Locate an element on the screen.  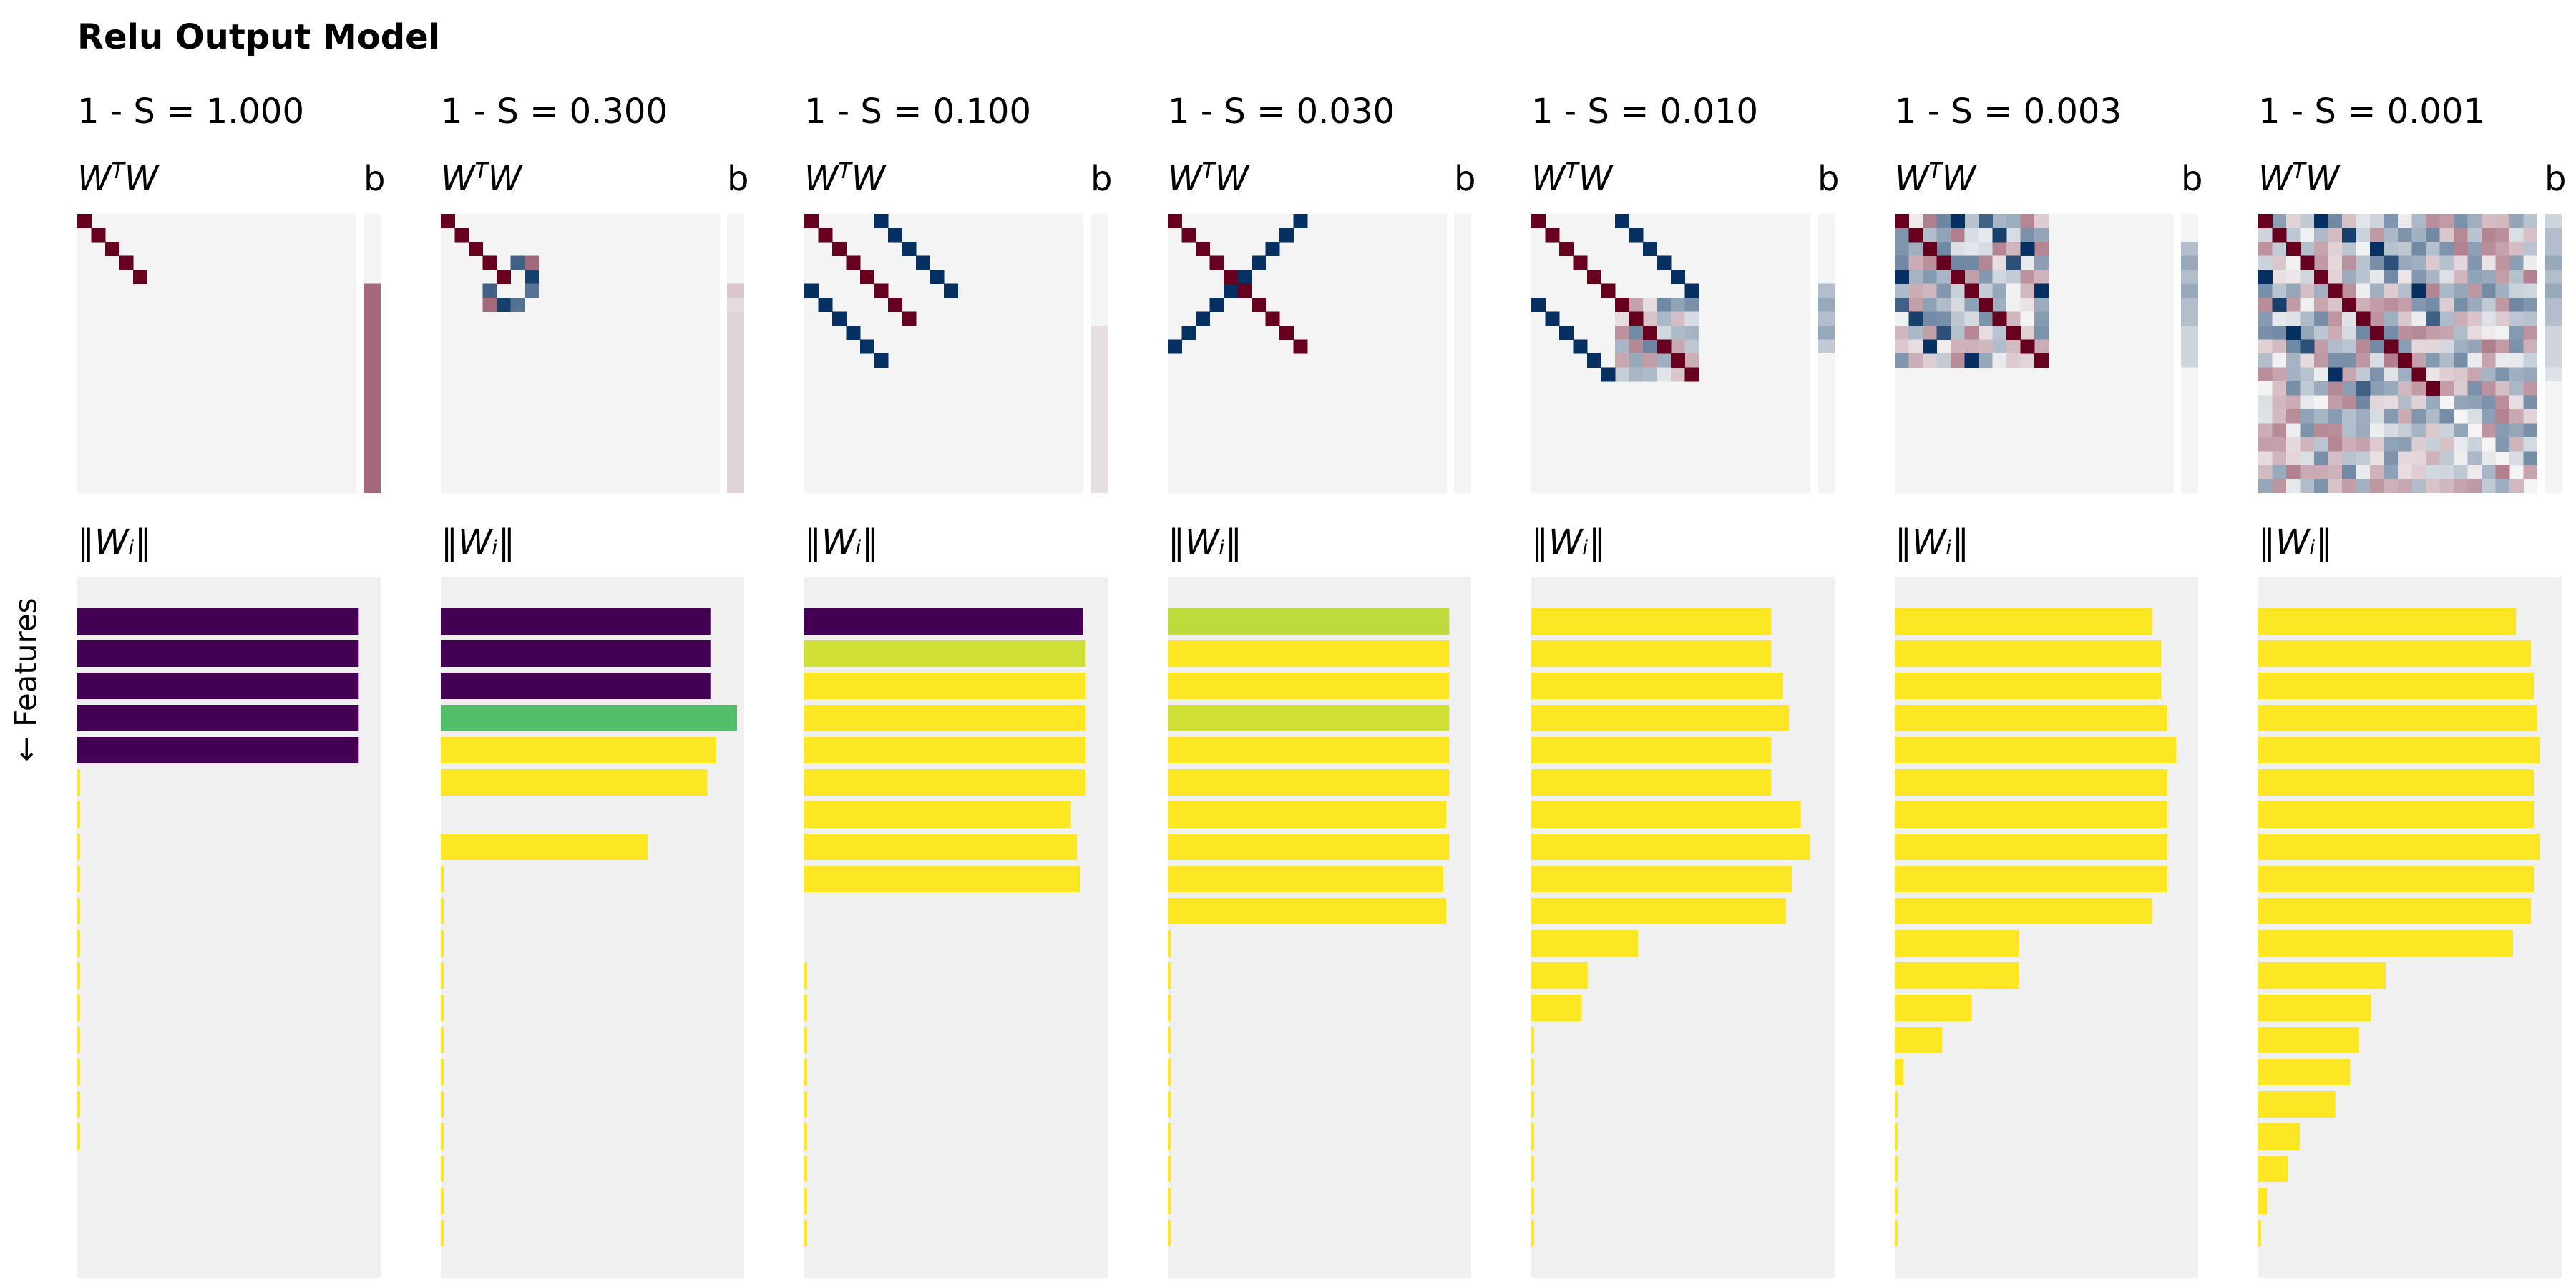
features-axis-label: ← Features is located at coordinates (26, 679).